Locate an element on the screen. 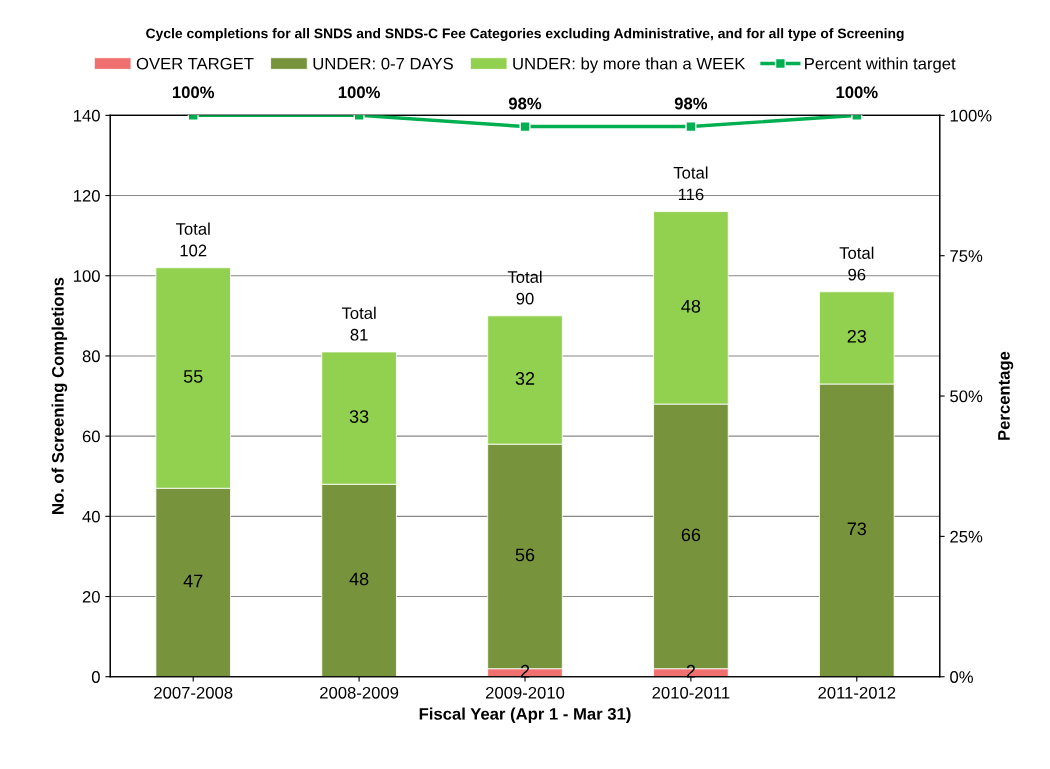 The height and width of the screenshot is (769, 1050). data-label: 32 is located at coordinates (525, 378).